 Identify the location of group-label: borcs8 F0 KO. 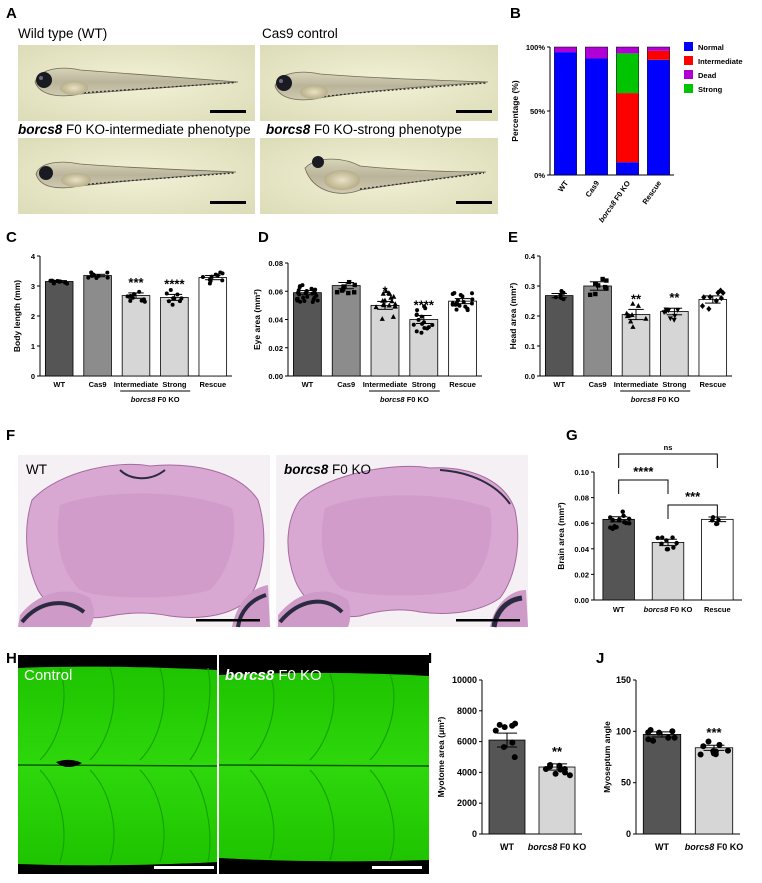
(404, 399).